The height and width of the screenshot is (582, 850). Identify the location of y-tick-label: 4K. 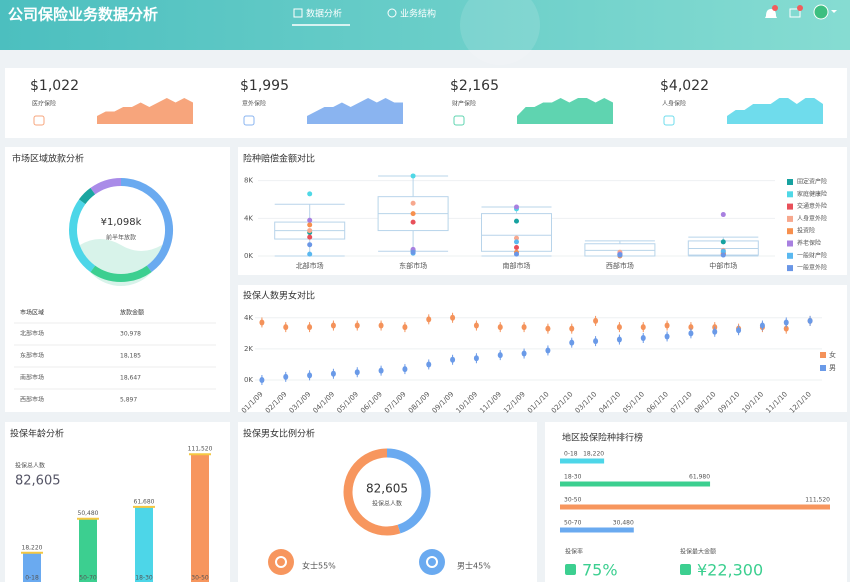
(248, 318).